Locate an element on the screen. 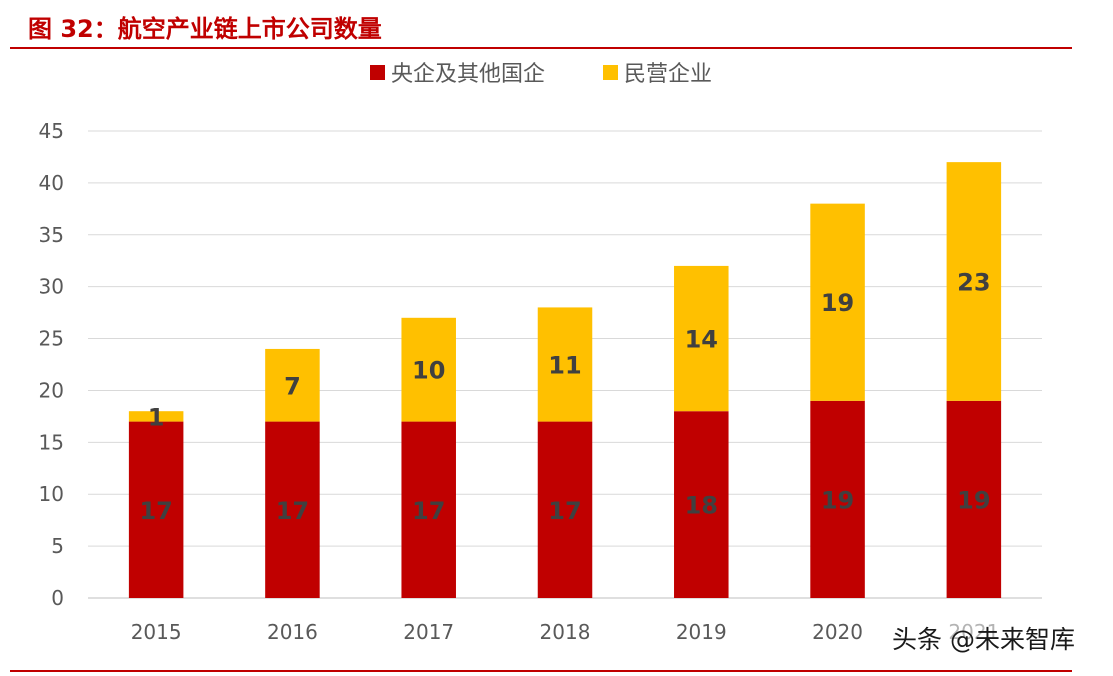 Image resolution: width=1113 pixels, height=676 pixels. data-label: 11 is located at coordinates (564, 366).